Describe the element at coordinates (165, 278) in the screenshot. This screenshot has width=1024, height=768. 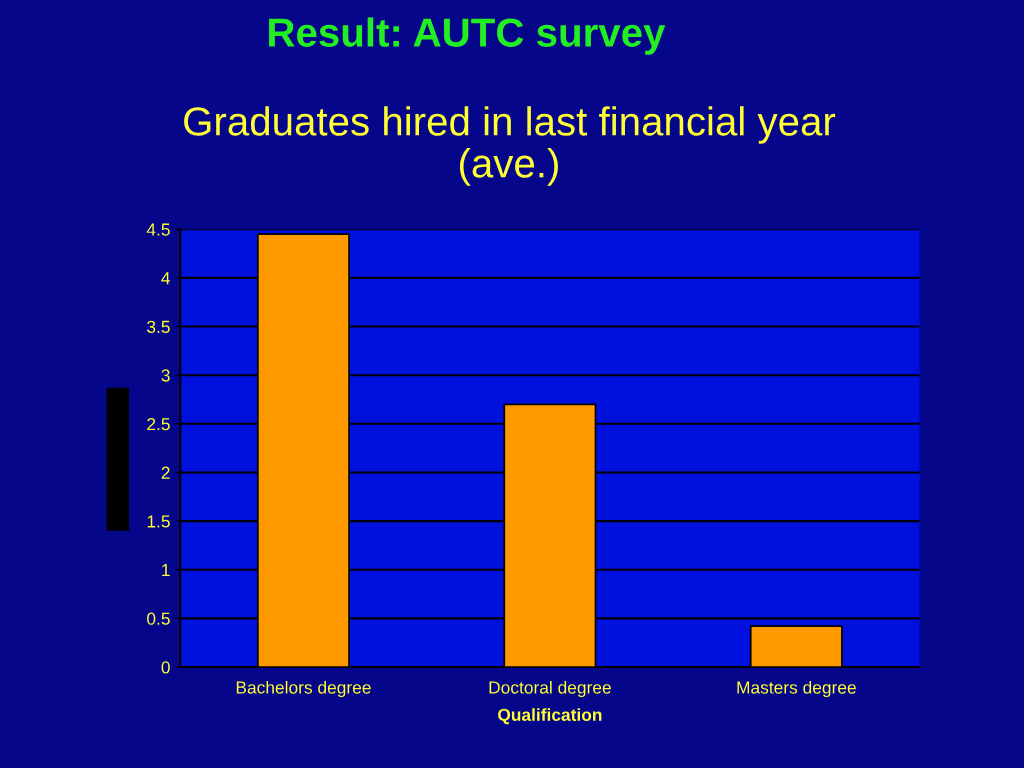
I see `y-tick-label: 4` at that location.